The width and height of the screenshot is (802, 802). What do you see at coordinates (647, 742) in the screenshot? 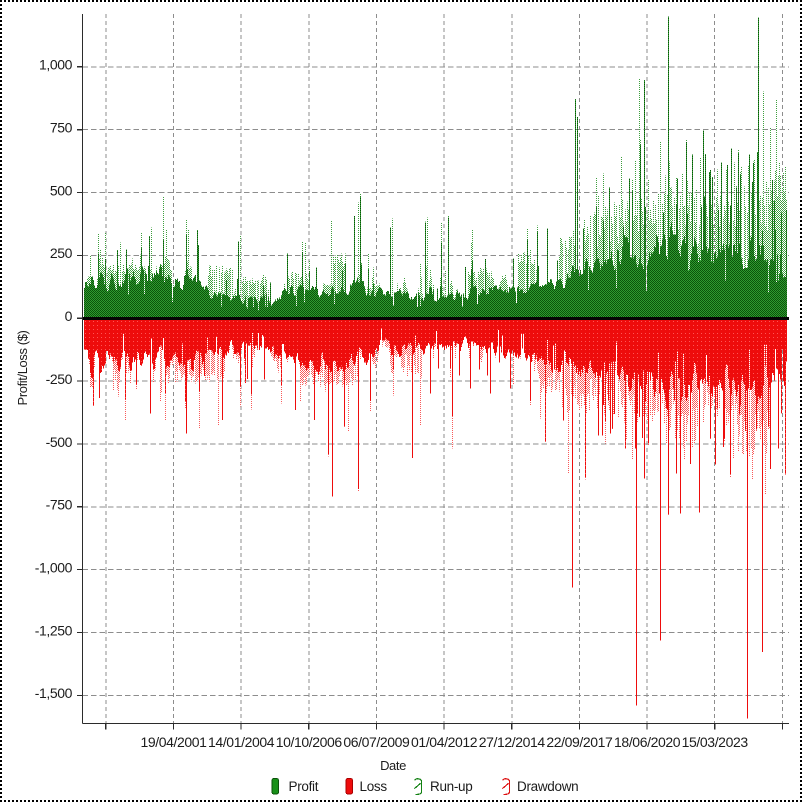
I see `svg-text: 18/06/2020` at bounding box center [647, 742].